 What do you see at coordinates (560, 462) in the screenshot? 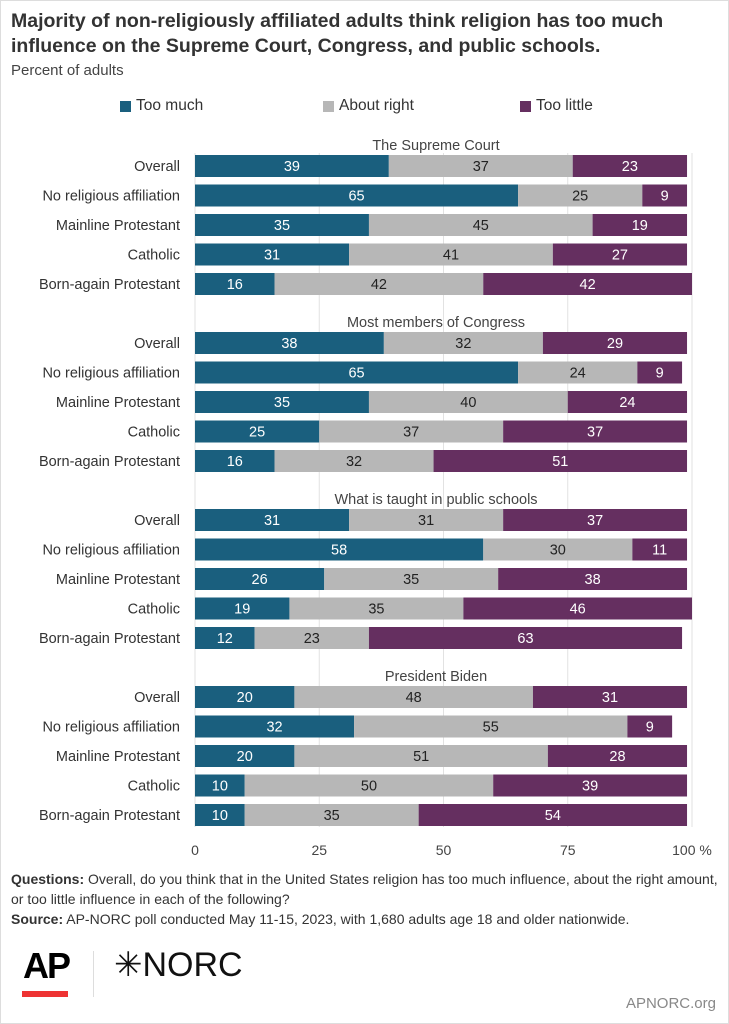
I see `data-label: 51` at bounding box center [560, 462].